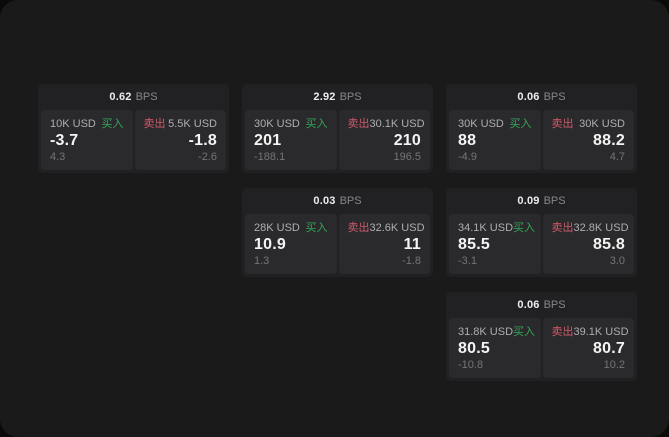  I want to click on sell-panel-top: 卖出 30K USD, so click(589, 124).